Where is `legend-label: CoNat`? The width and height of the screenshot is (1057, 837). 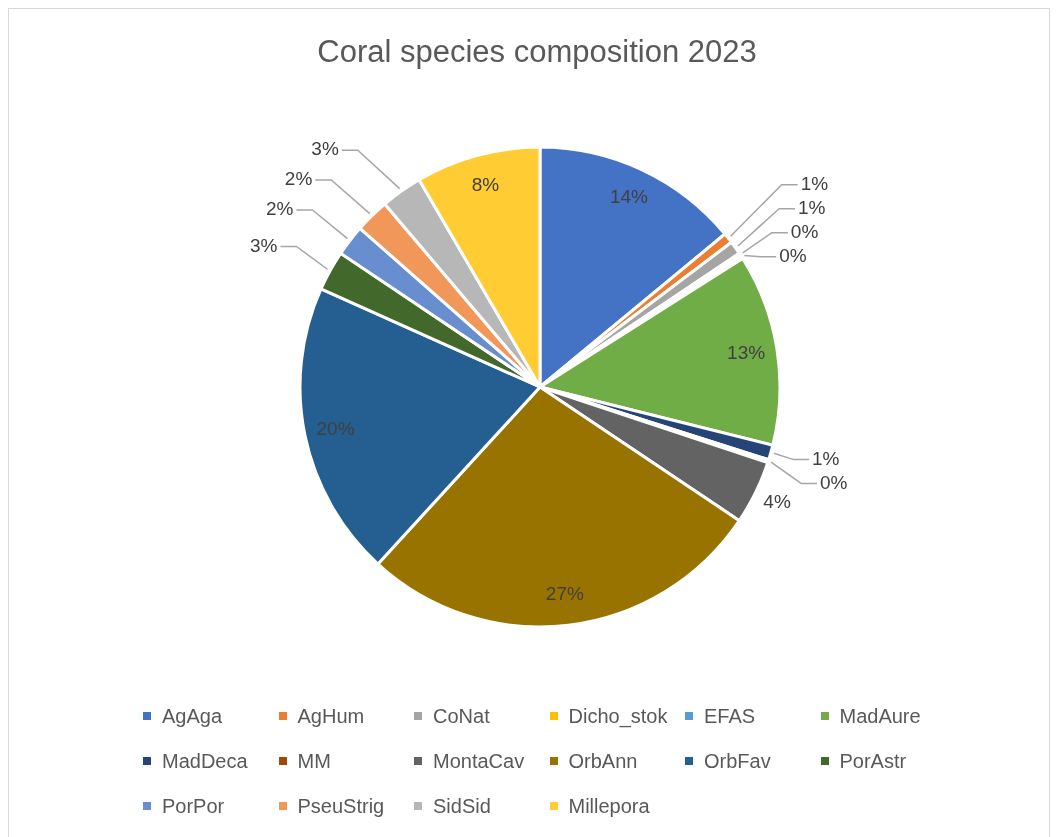 legend-label: CoNat is located at coordinates (461, 715).